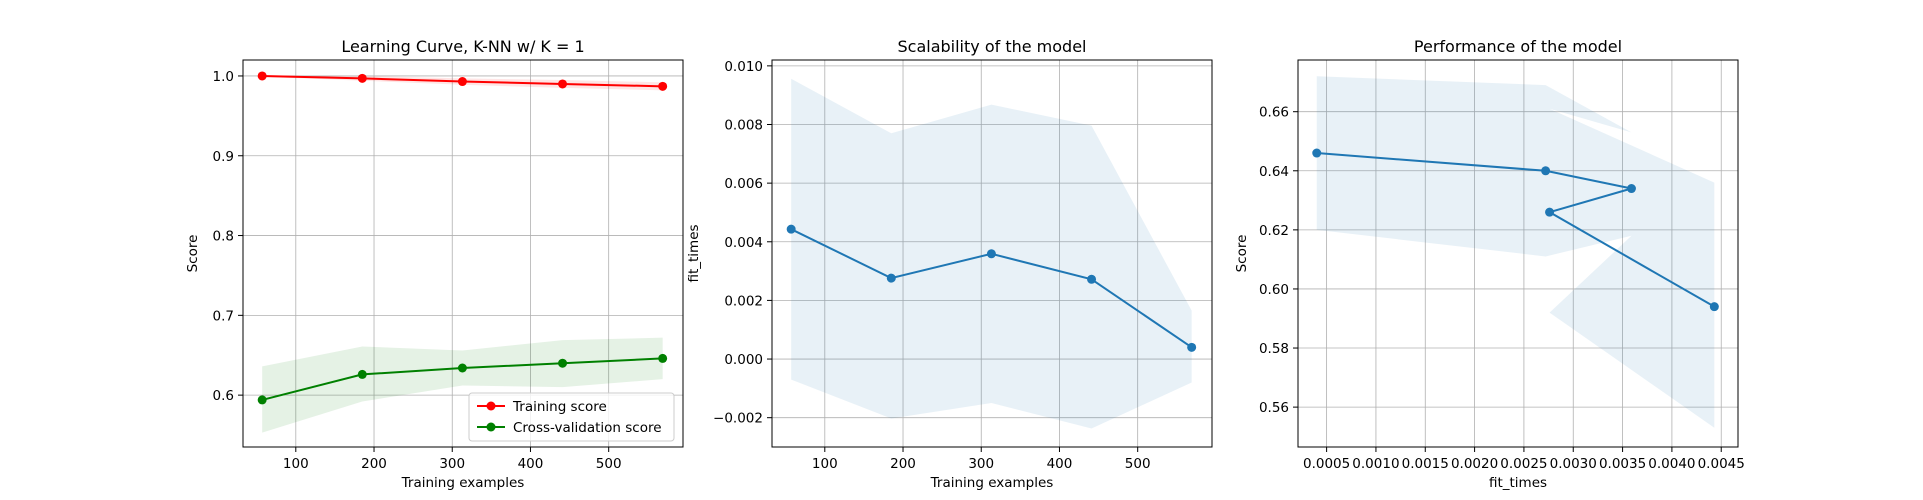 The width and height of the screenshot is (1923, 500). Describe the element at coordinates (1375, 464) in the screenshot. I see `x-tick-label: 0.0010` at that location.